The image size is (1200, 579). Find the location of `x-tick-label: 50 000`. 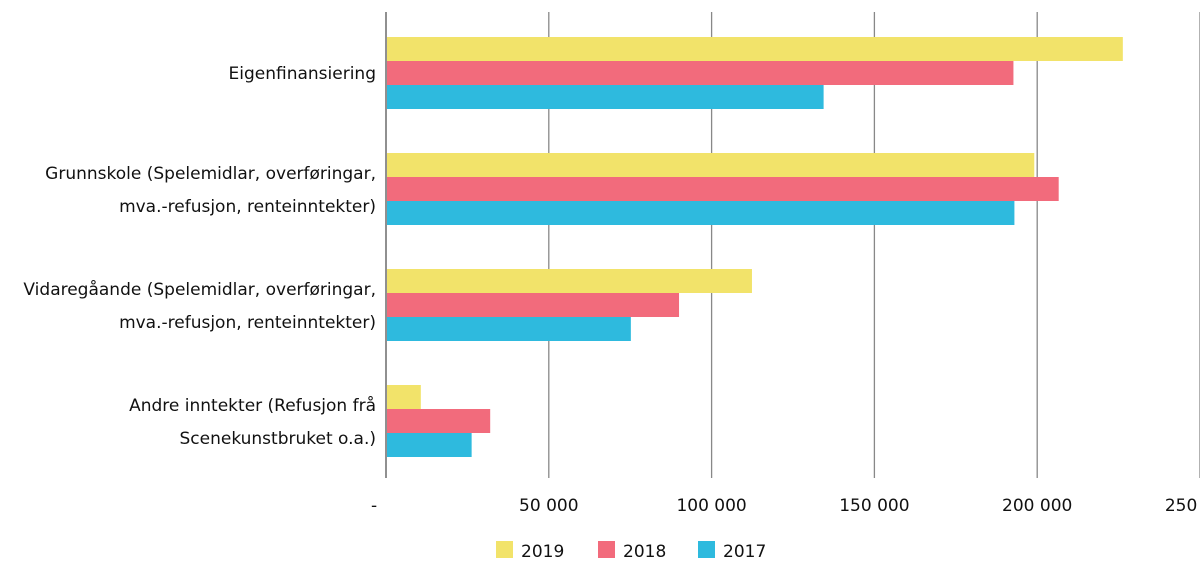

x-tick-label: 50 000 is located at coordinates (548, 506).